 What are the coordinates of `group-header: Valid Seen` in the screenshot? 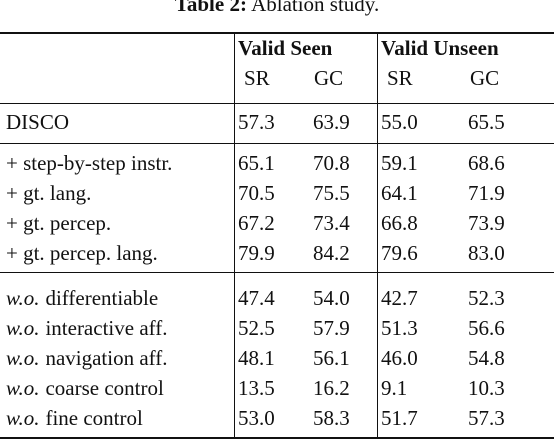 It's located at (285, 48).